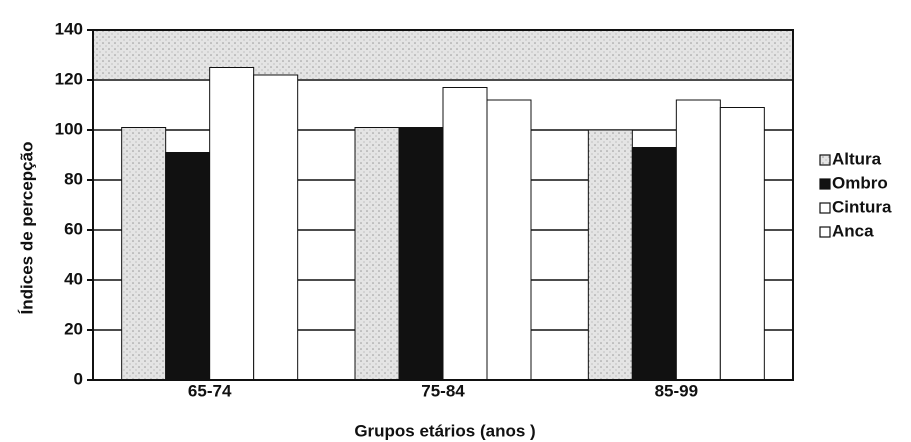 The image size is (911, 442). I want to click on legend-label: Ombro, so click(860, 182).